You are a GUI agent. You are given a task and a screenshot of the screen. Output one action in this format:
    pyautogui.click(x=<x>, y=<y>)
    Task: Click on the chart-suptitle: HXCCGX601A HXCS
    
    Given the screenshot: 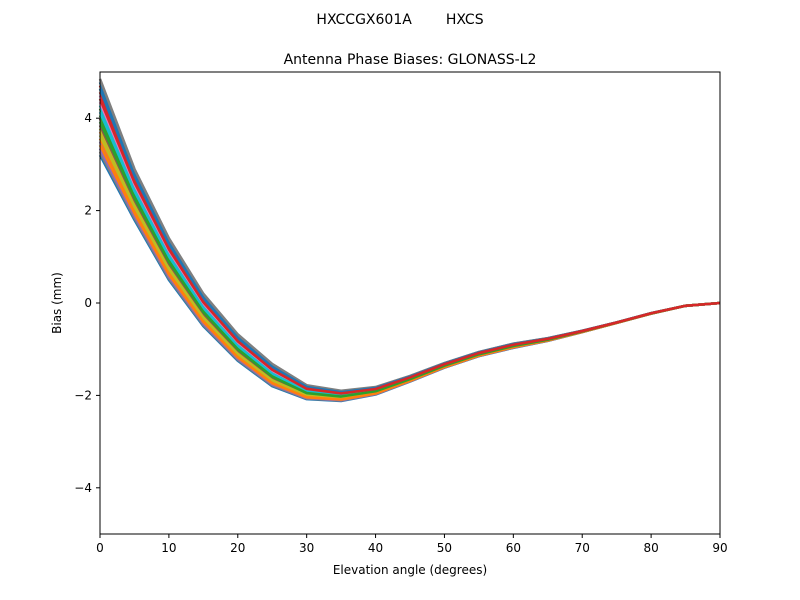 What is the action you would take?
    pyautogui.click(x=399, y=20)
    